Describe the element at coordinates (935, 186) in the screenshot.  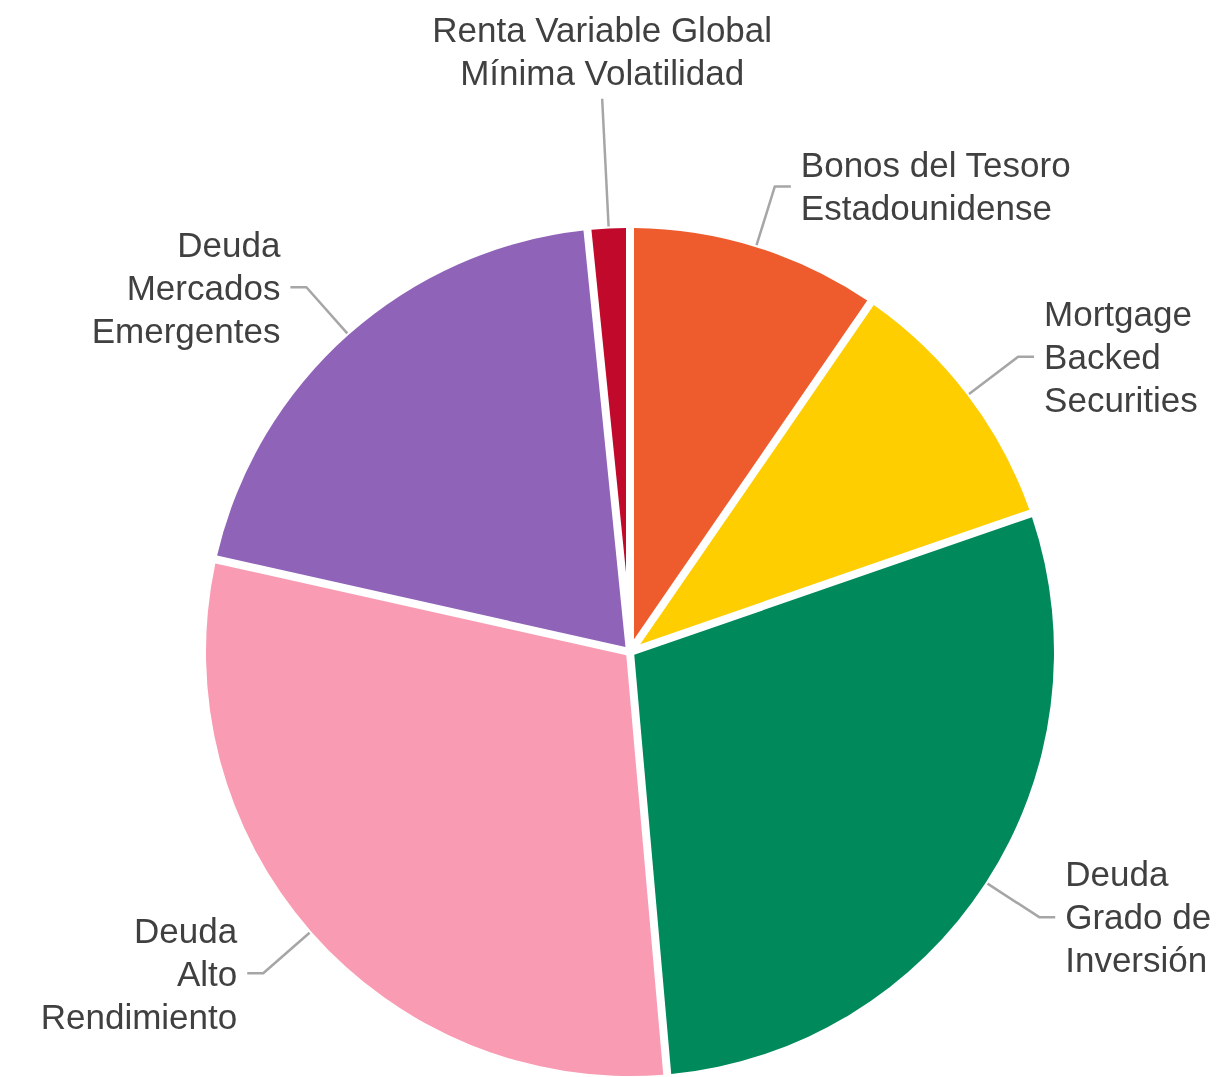
I see `slice-label: Bonos del Tesoro Estadounidense` at that location.